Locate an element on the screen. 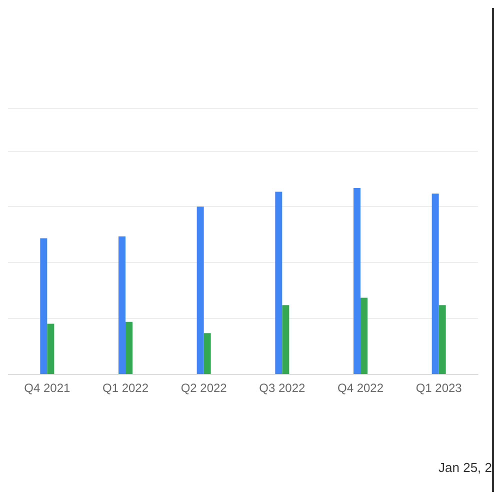 The image size is (500, 500). x-tick-label: Q4 2021 is located at coordinates (47, 388).